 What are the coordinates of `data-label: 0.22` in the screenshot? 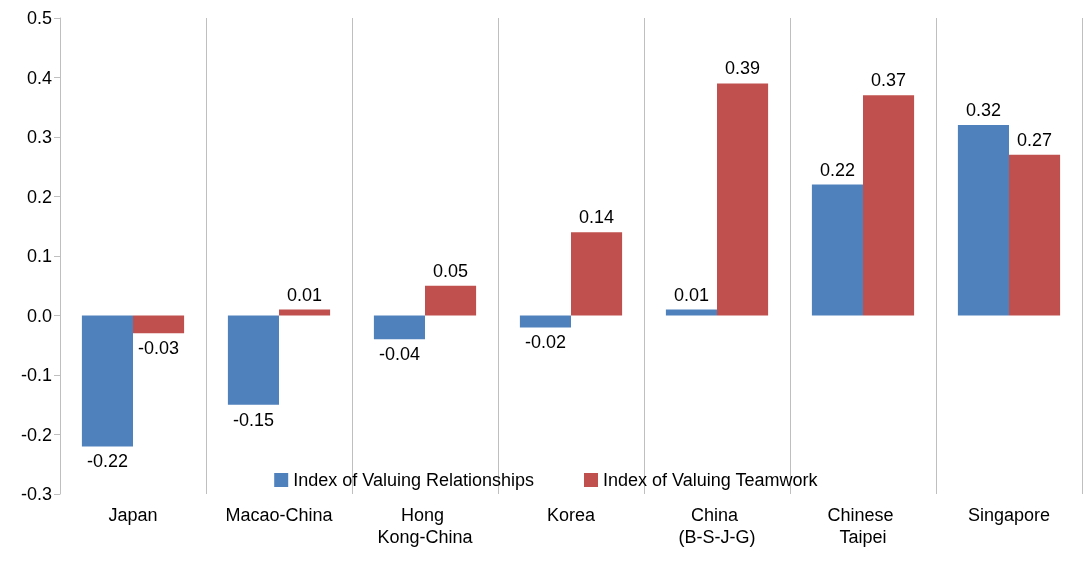 It's located at (837, 169).